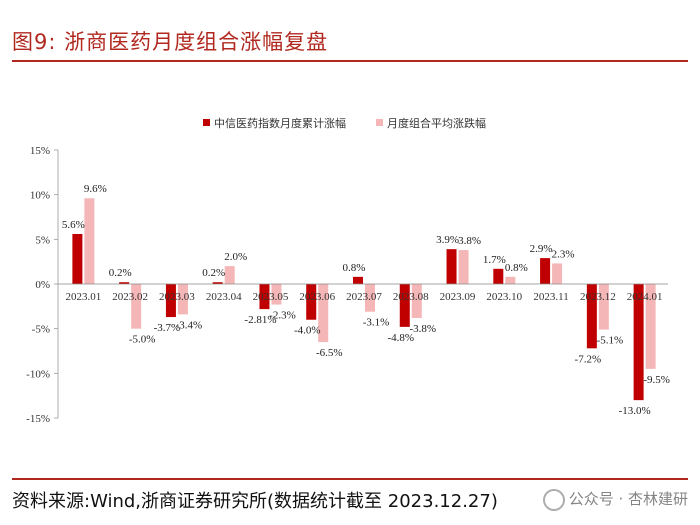  I want to click on x-tick-label: 2023.08, so click(411, 297).